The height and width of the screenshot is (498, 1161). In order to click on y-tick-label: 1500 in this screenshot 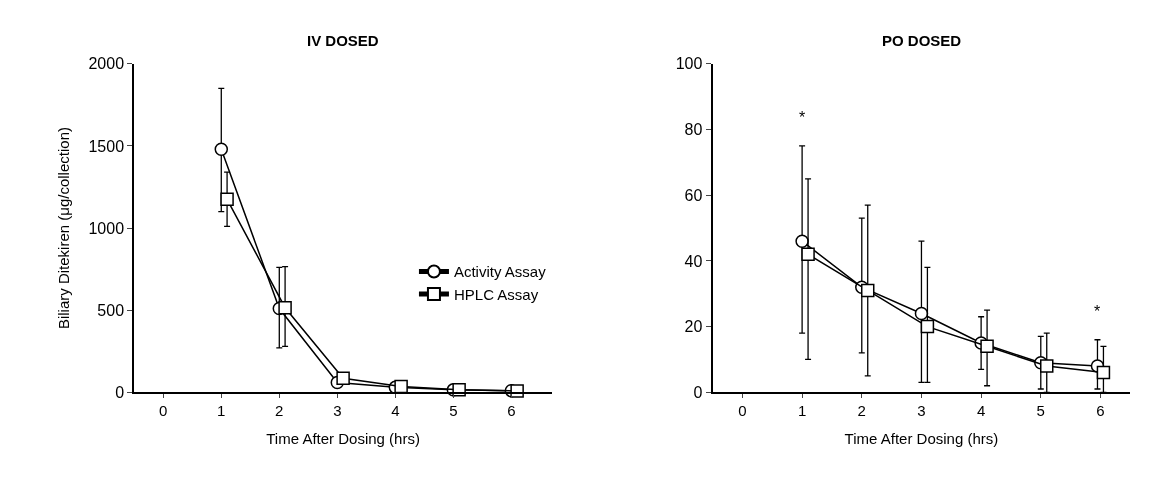, I will do `click(106, 146)`.